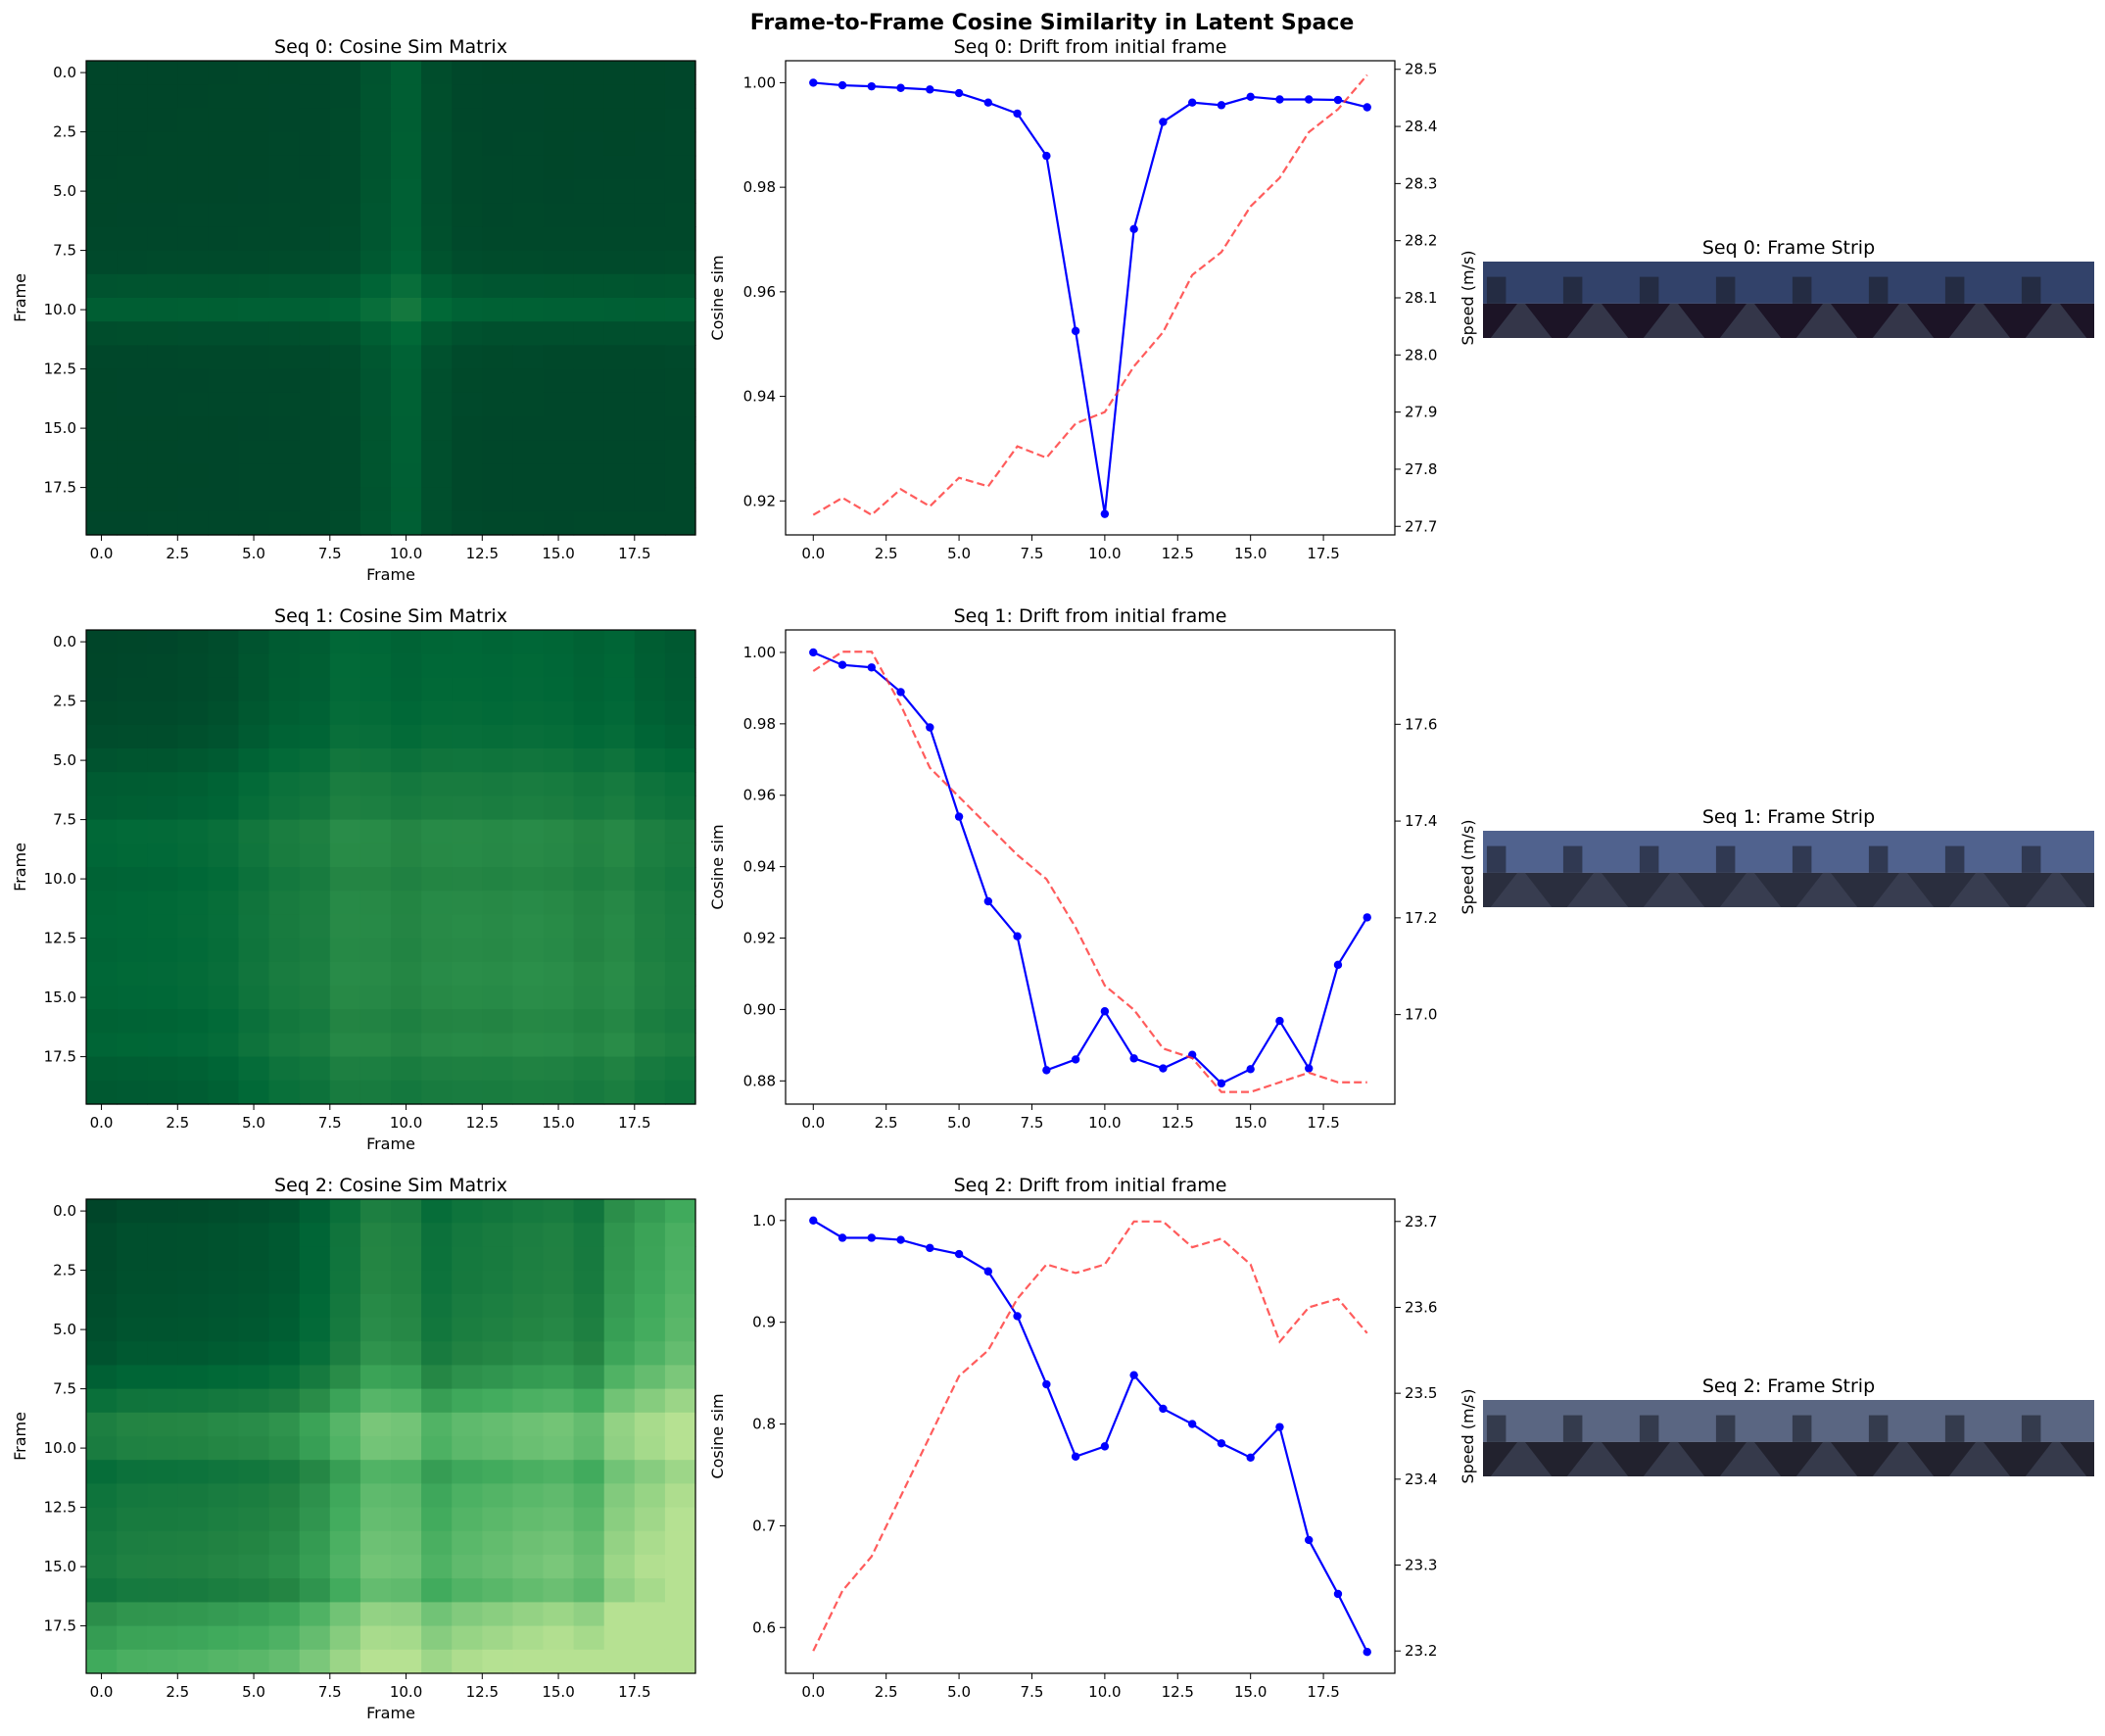  What do you see at coordinates (253, 1123) in the screenshot?
I see `x-tick-label: 5.0` at bounding box center [253, 1123].